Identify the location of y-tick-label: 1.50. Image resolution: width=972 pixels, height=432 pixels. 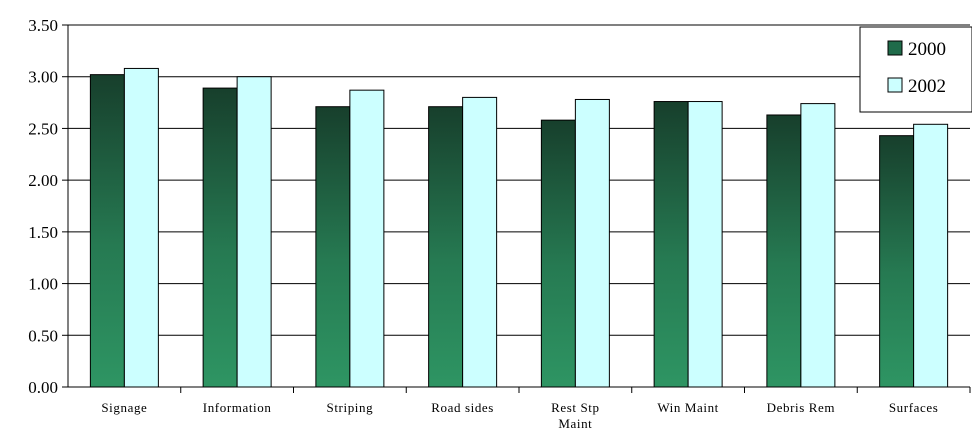
(43, 232).